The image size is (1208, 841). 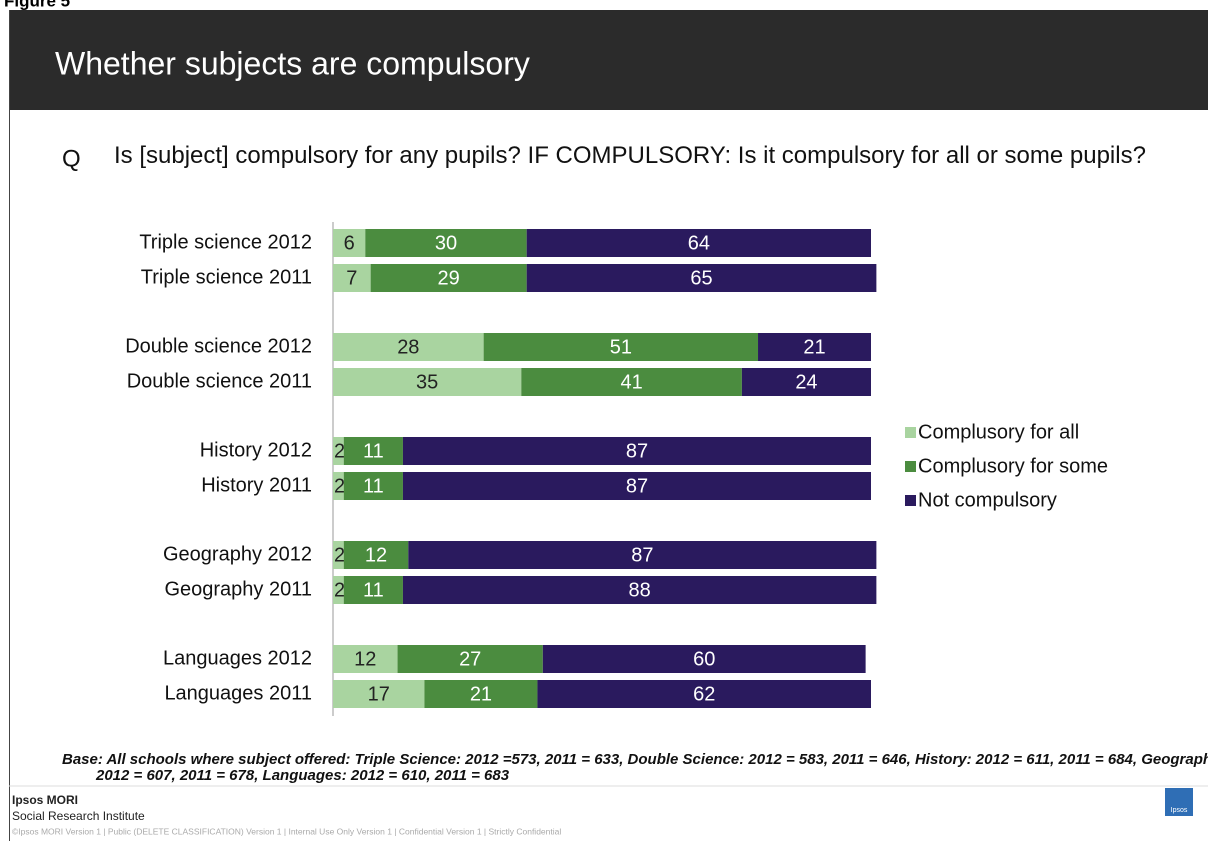 What do you see at coordinates (45, 800) in the screenshot?
I see `footer-brand: Ipsos MORI` at bounding box center [45, 800].